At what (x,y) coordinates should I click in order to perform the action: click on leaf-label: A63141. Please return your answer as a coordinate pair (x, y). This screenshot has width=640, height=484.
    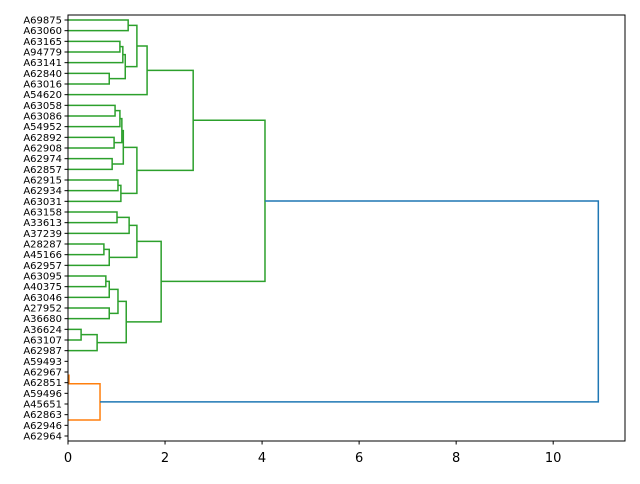
    Looking at the image, I should click on (42, 63).